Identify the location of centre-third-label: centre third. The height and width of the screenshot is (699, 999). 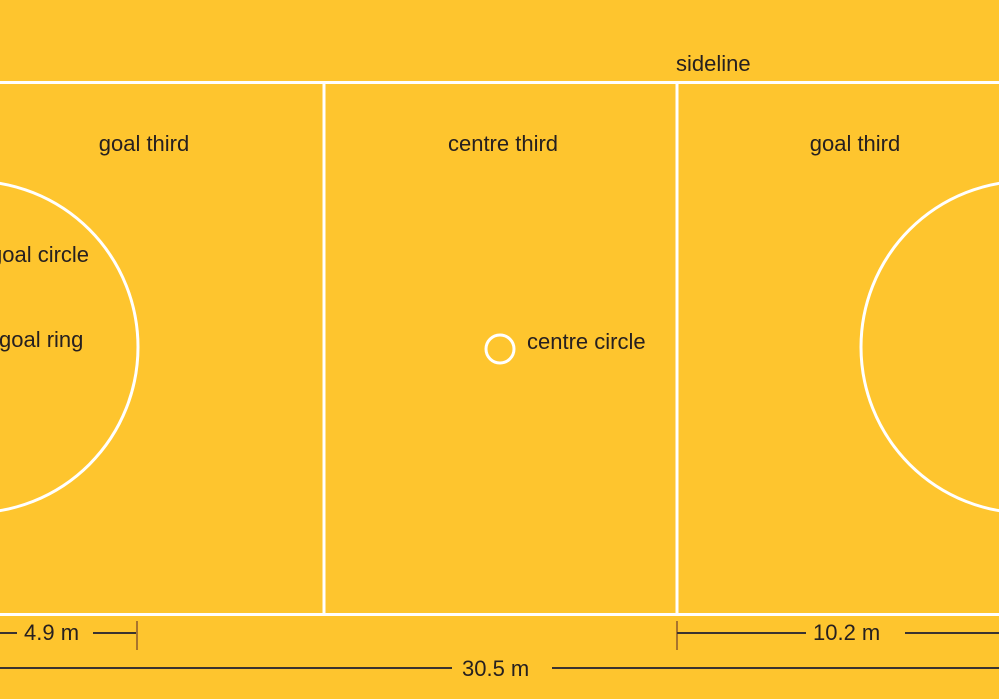
(503, 143).